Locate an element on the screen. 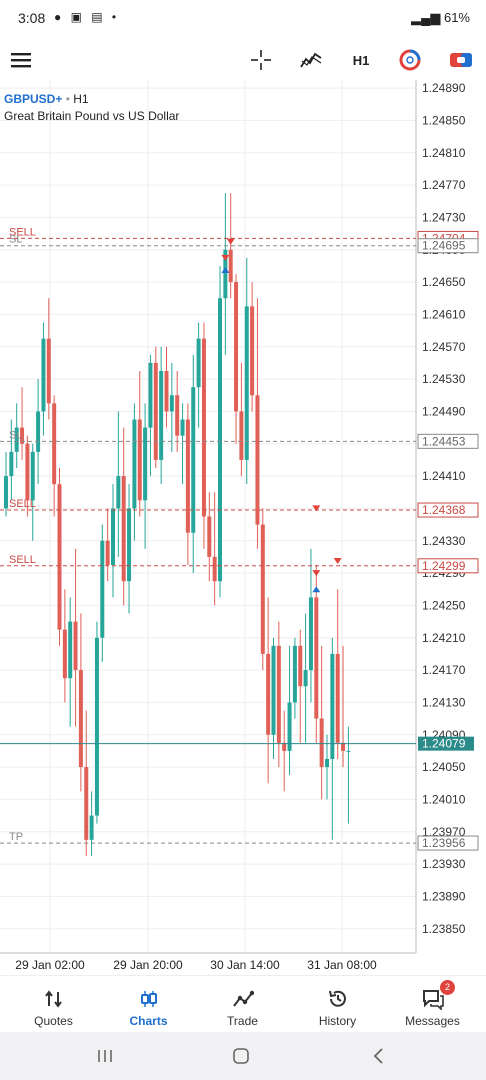 Image resolution: width=486 pixels, height=1080 pixels. y-tick-label: 1.24650 is located at coordinates (444, 282).